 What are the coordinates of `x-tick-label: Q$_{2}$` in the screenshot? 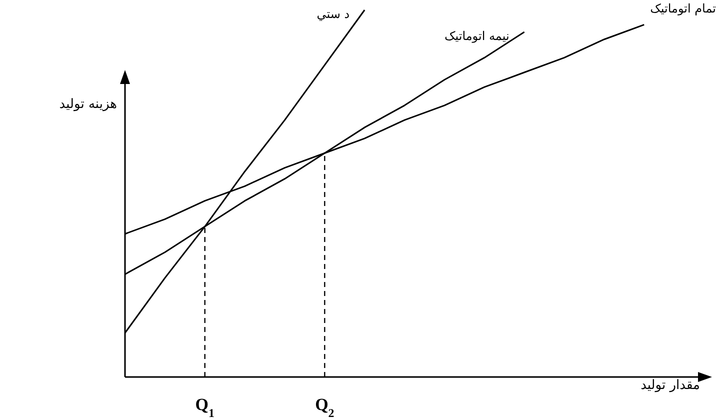 It's located at (324, 407).